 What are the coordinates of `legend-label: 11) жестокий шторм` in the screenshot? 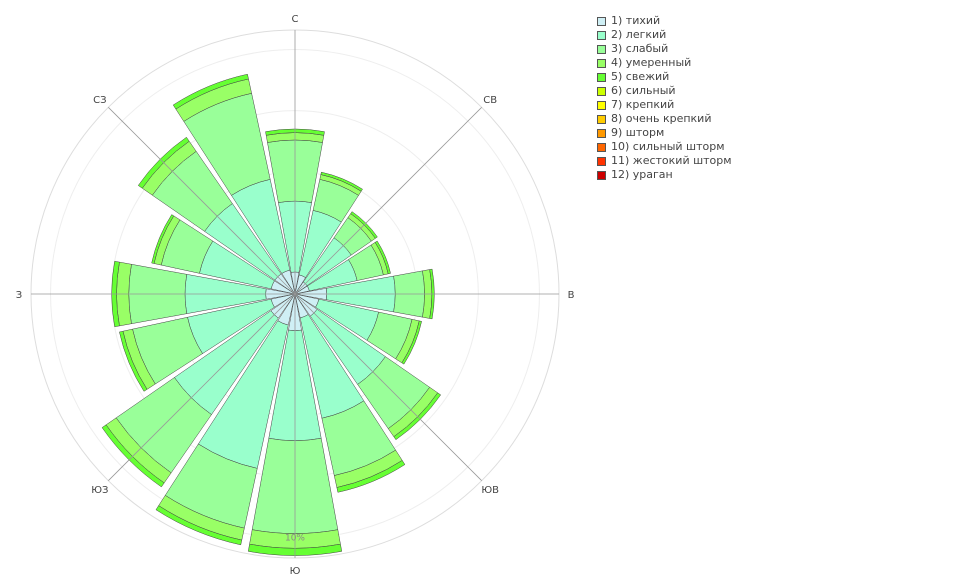 It's located at (671, 160).